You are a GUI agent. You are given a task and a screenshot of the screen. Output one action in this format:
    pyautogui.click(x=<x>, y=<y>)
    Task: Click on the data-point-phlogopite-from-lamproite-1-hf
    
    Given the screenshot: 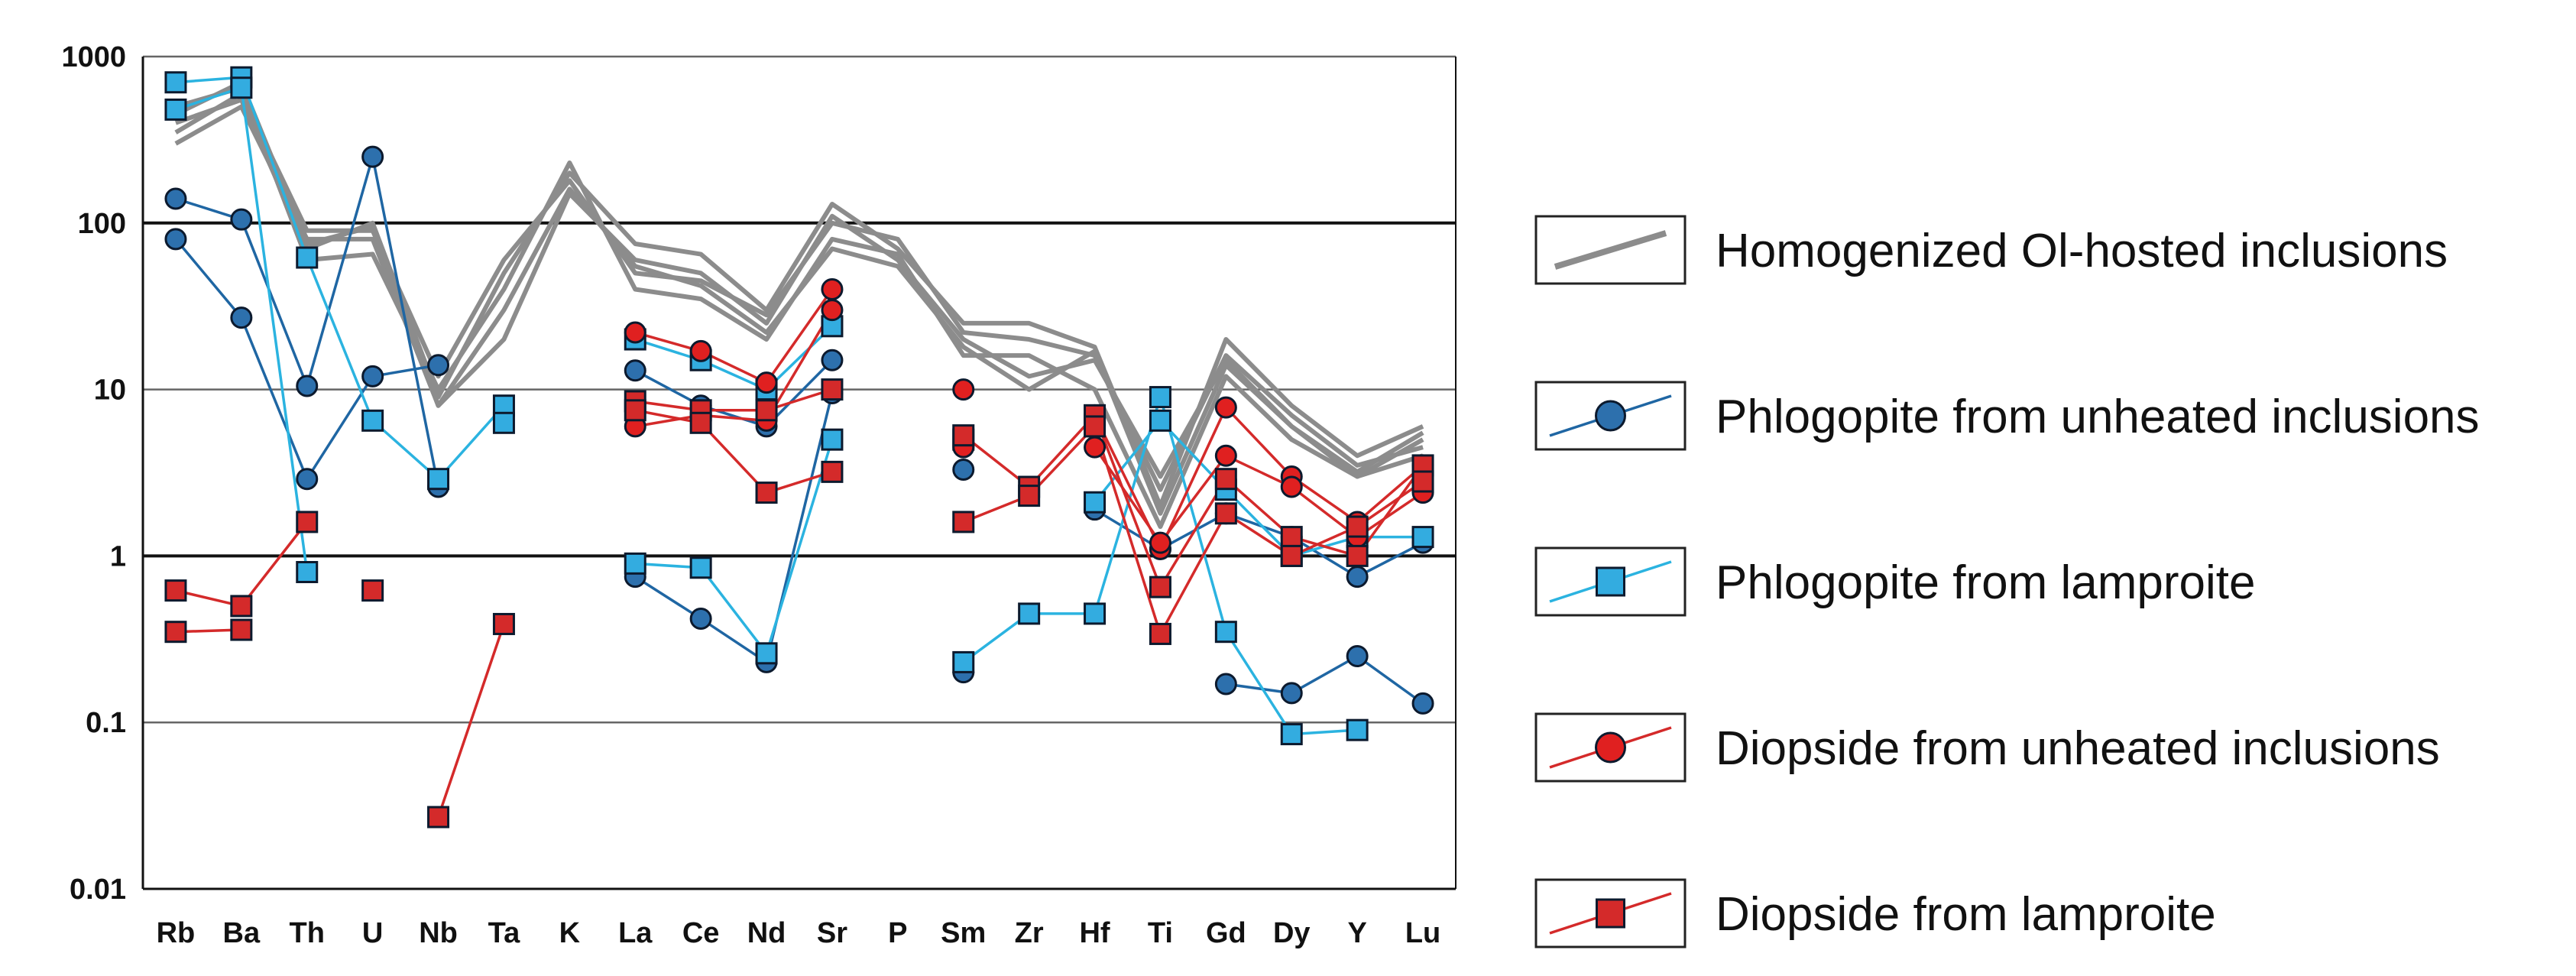 What is the action you would take?
    pyautogui.click(x=1095, y=503)
    